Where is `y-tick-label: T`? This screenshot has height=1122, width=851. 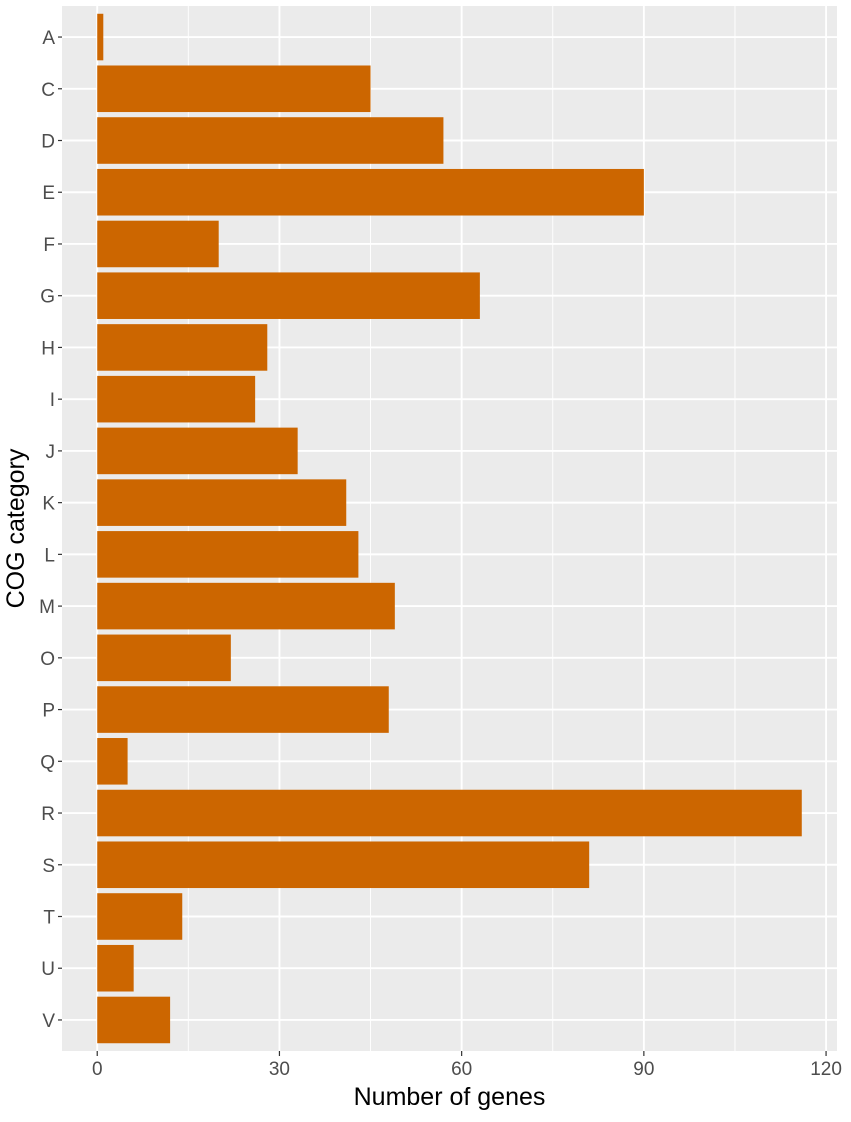
y-tick-label: T is located at coordinates (49, 917).